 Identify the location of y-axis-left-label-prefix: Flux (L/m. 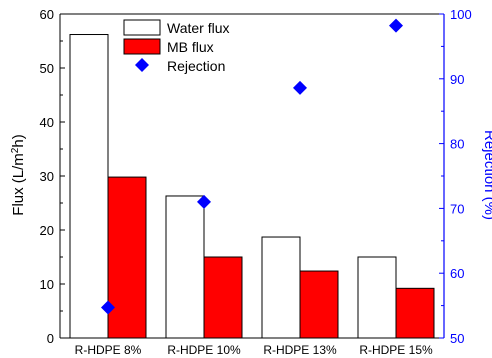
(18, 184).